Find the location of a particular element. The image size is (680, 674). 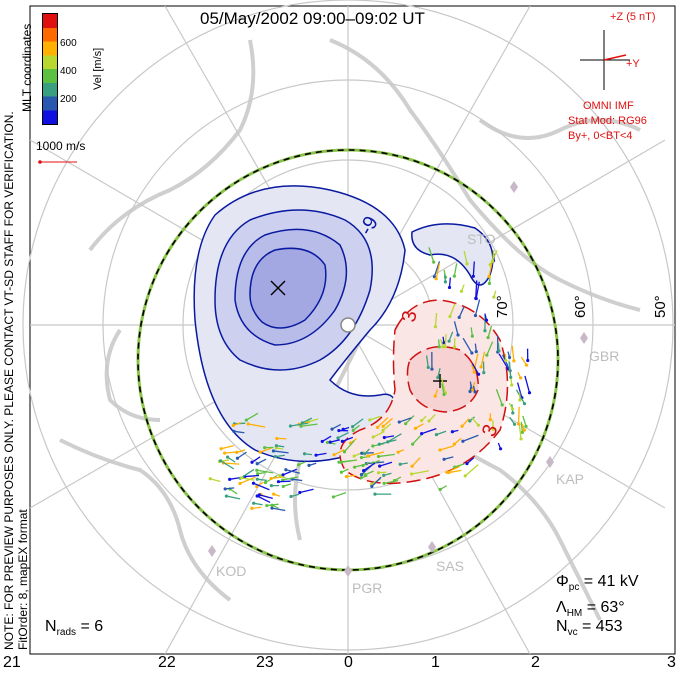

station-kod: KOD is located at coordinates (231, 571).